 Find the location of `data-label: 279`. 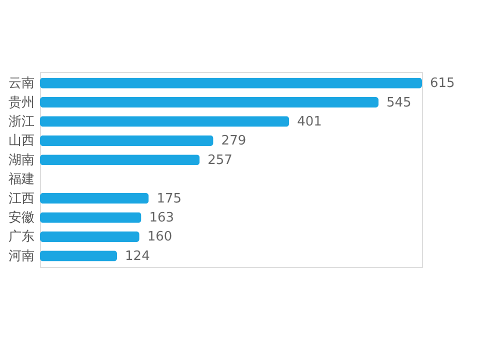

data-label: 279 is located at coordinates (233, 141).